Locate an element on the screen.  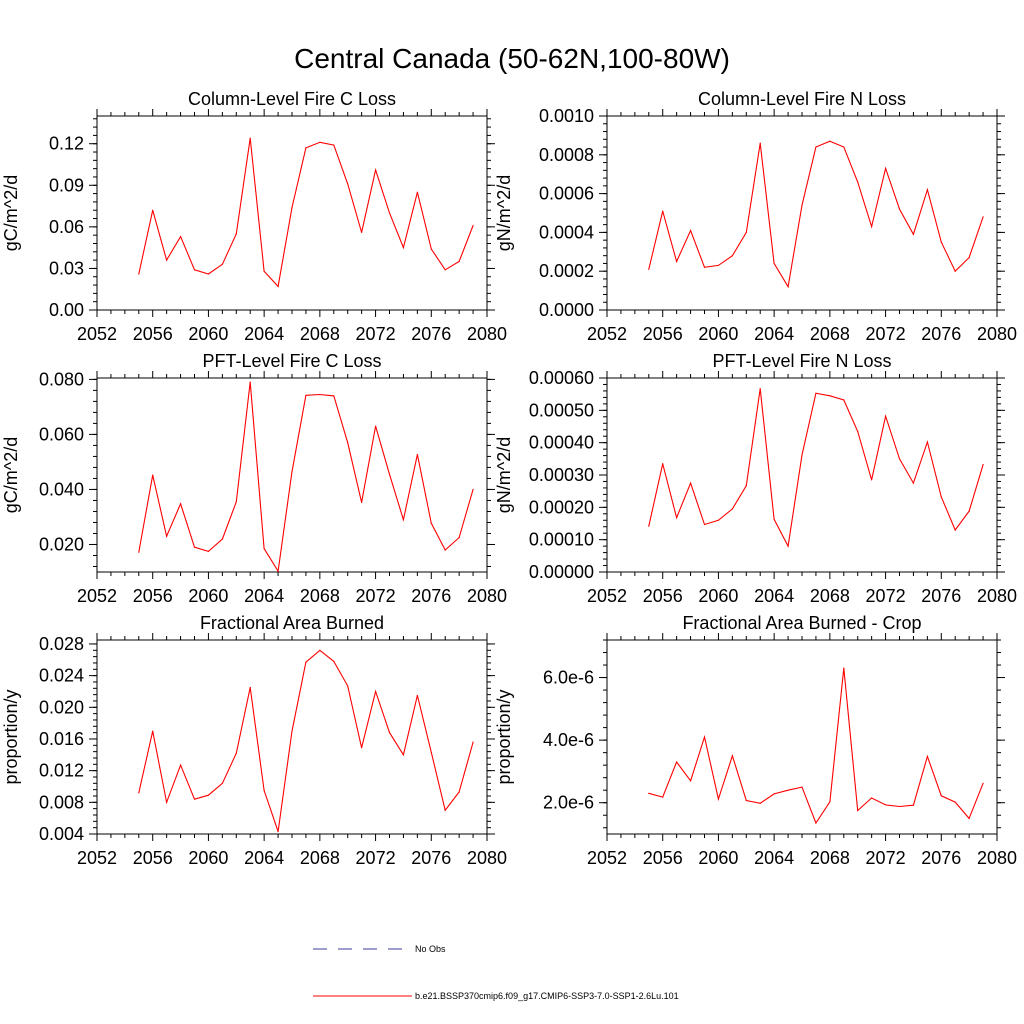
panel-title: Fractional Area Burned - Crop is located at coordinates (801, 623).